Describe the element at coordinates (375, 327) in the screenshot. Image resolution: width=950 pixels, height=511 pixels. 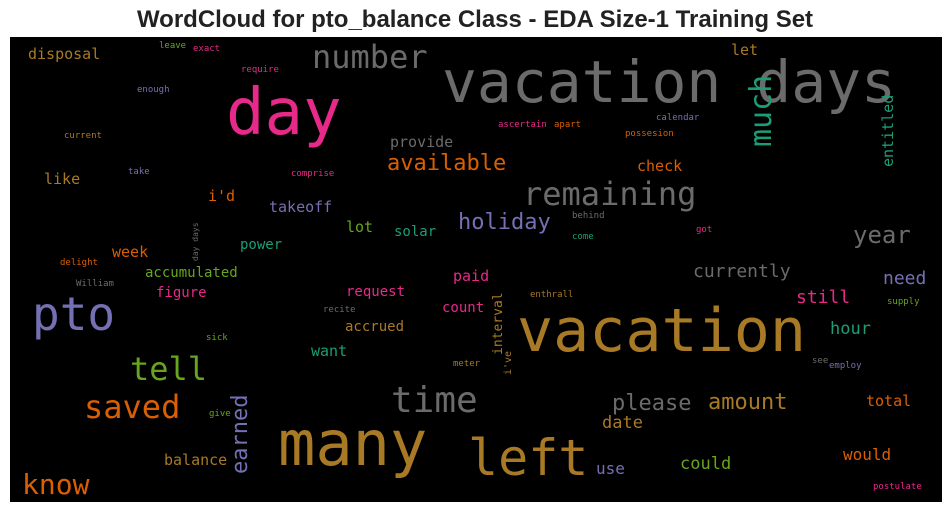
I see `wordcloud-word: accrued` at that location.